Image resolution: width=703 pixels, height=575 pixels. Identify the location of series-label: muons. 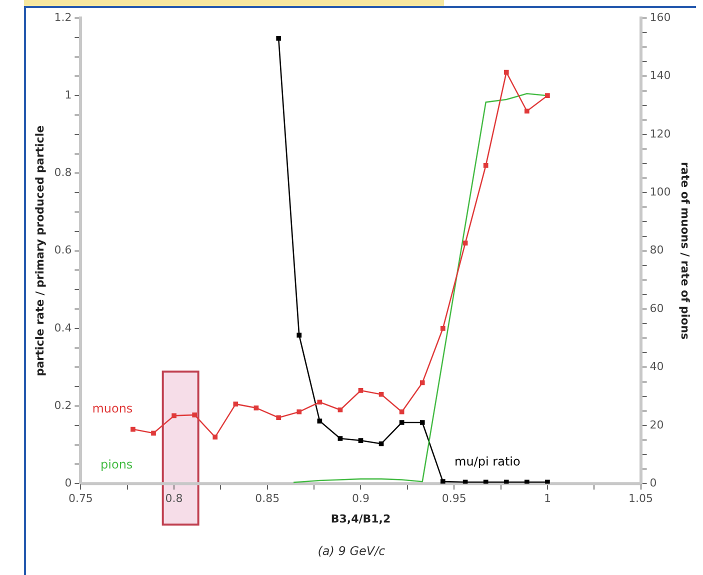
(112, 408).